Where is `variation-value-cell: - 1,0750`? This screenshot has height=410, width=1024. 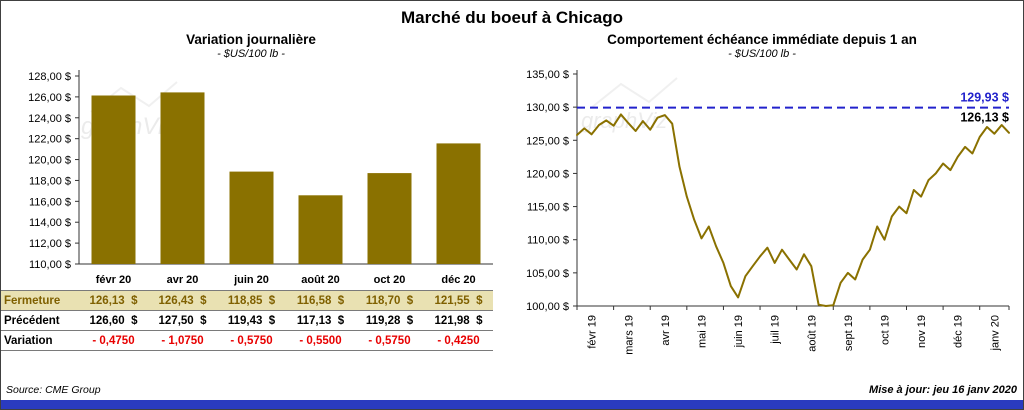 variation-value-cell: - 1,0750 is located at coordinates (182, 341).